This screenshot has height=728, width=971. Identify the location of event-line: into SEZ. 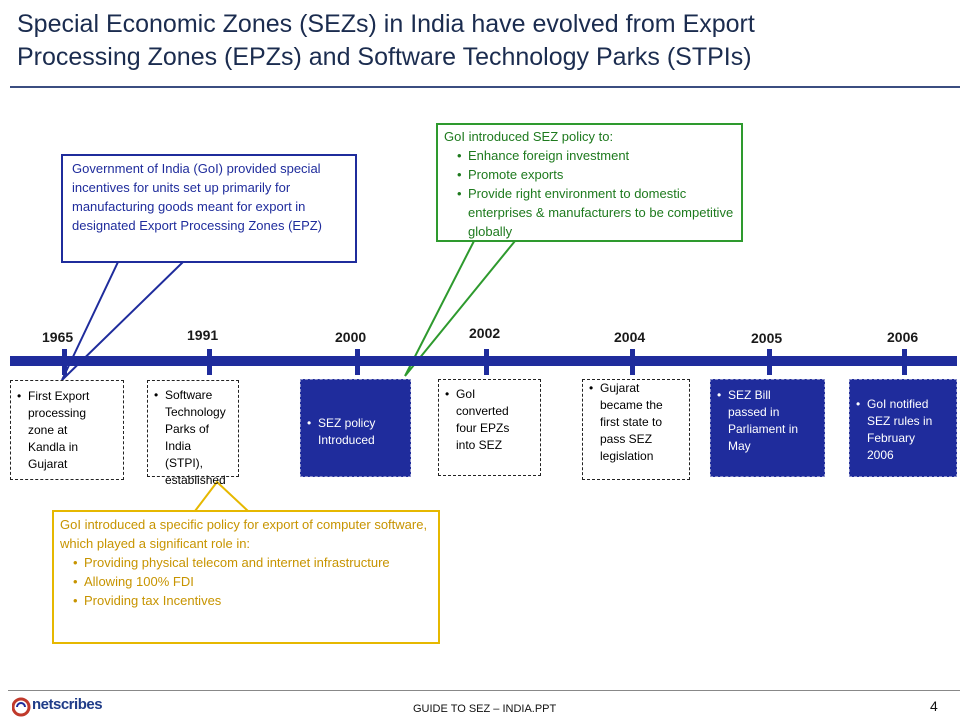
(479, 445).